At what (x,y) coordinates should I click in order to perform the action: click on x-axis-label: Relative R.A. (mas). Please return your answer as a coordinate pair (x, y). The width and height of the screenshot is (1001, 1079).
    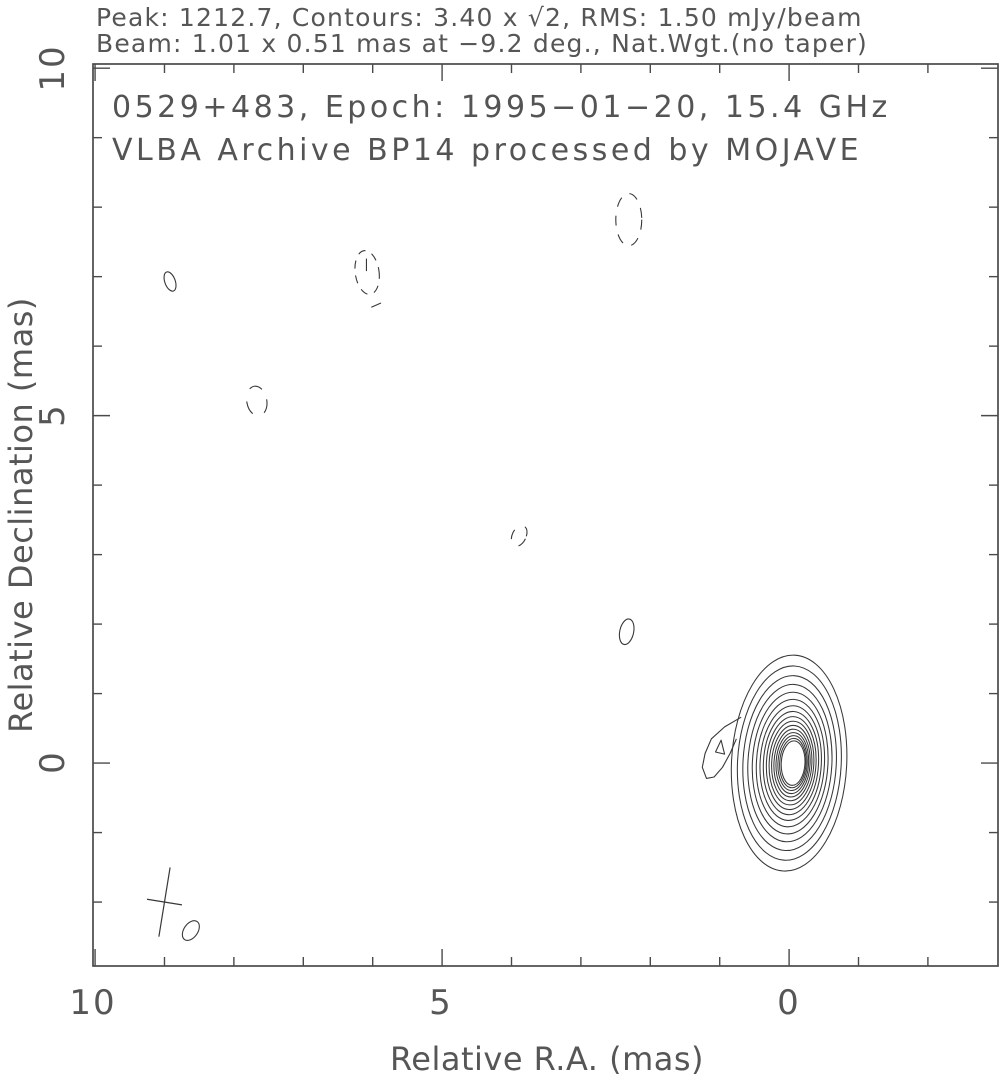
    Looking at the image, I should click on (547, 1059).